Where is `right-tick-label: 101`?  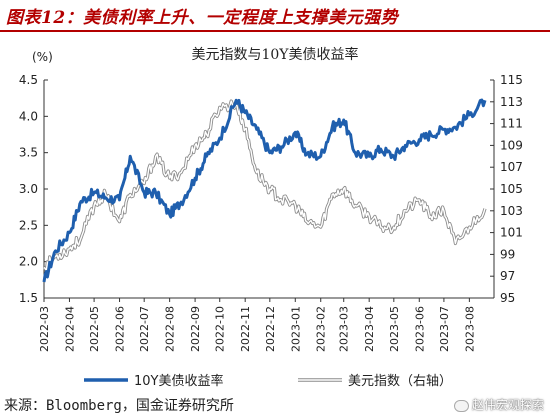
right-tick-label: 101 is located at coordinates (511, 233).